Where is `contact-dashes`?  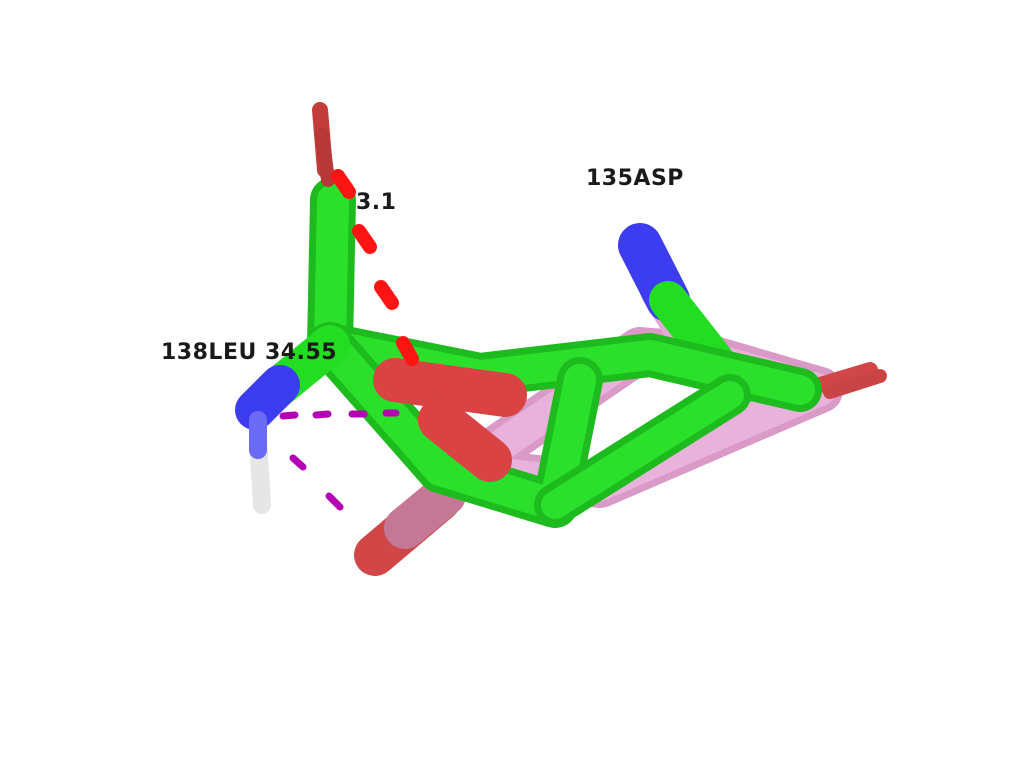
contact-dashes is located at coordinates (339, 460).